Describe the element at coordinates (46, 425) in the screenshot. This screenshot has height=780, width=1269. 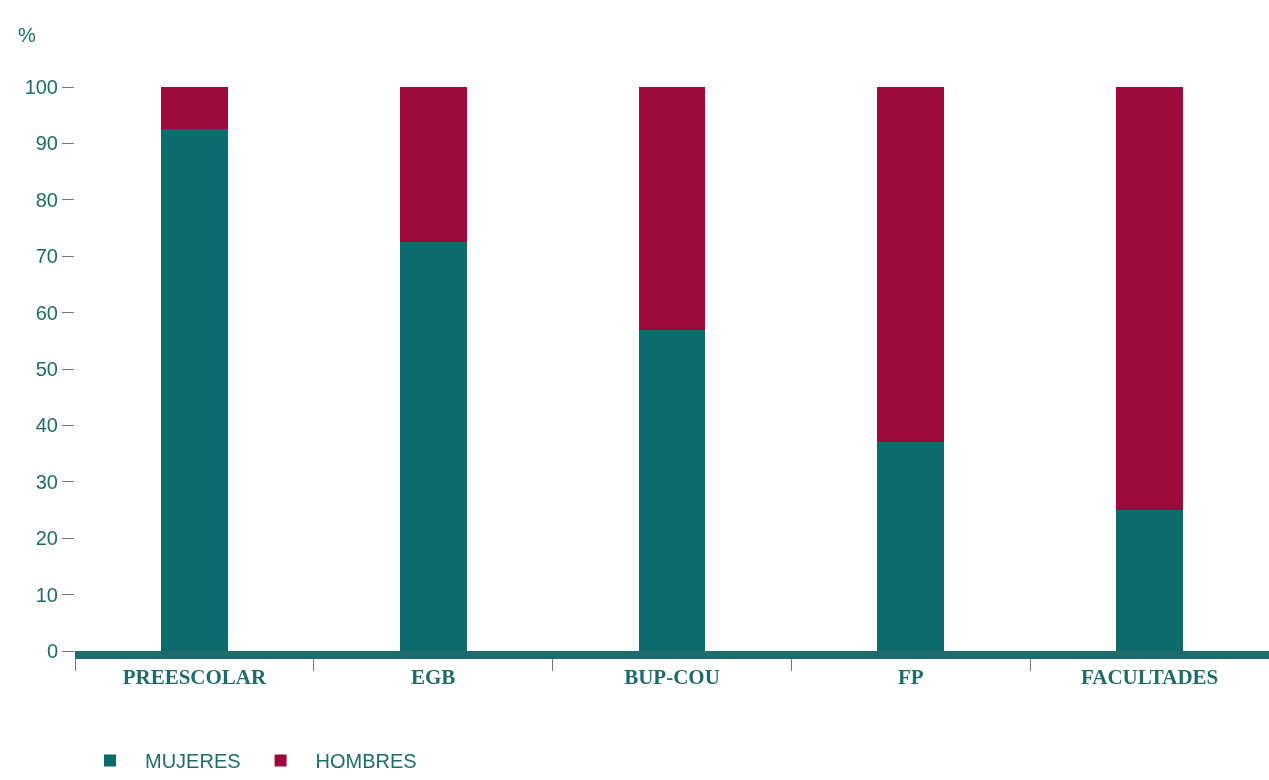
I see `y-tick-label: 40` at that location.